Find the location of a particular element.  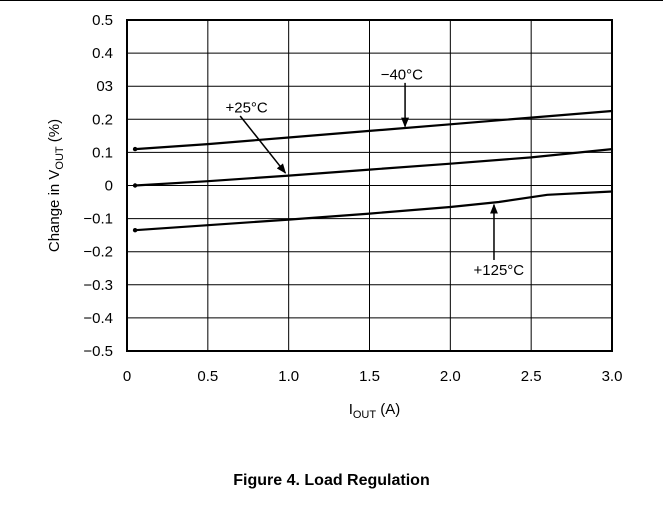

x-tick-label: 1.0 is located at coordinates (288, 376).